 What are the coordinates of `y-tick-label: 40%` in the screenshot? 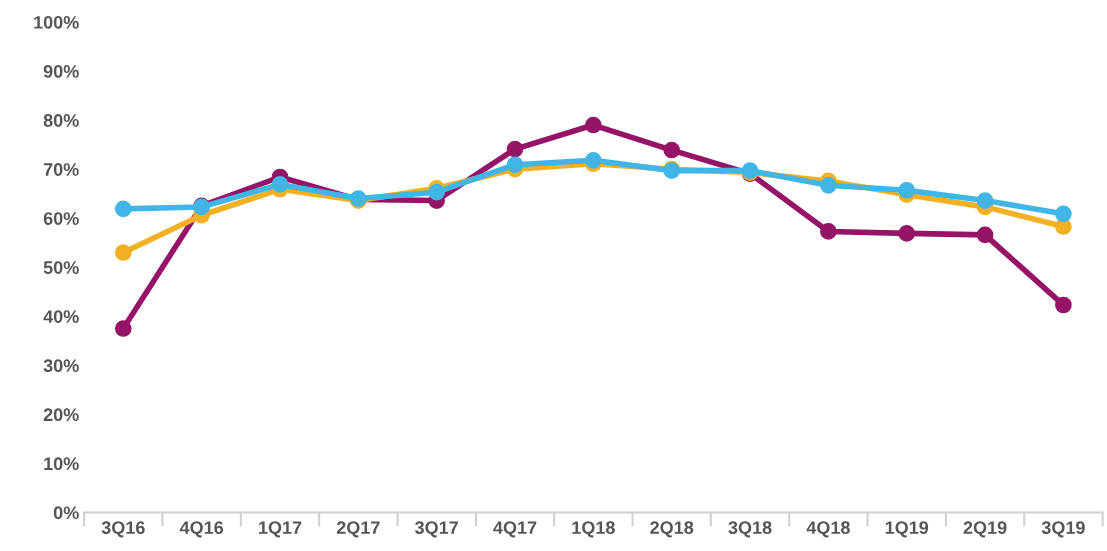 It's located at (61, 316).